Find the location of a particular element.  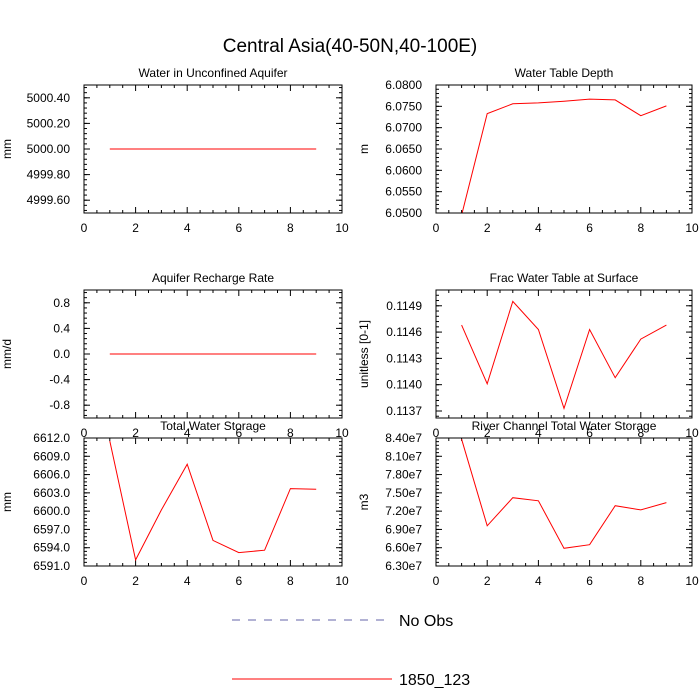

y-tick-label: 6612.0 is located at coordinates (51, 438).